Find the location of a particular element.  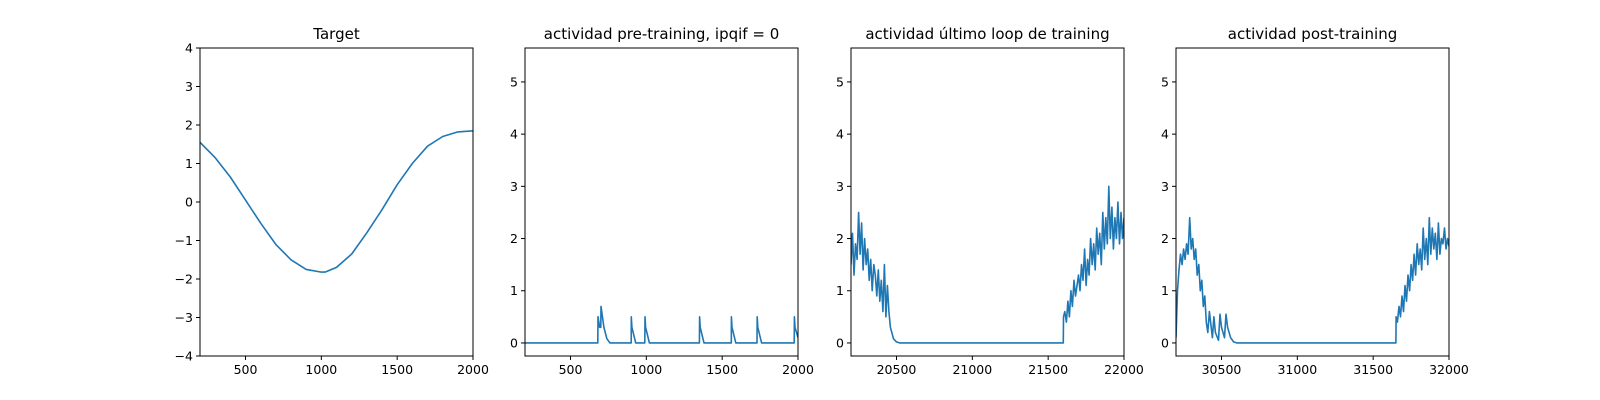

x-tick-label: 31000 is located at coordinates (1297, 369).